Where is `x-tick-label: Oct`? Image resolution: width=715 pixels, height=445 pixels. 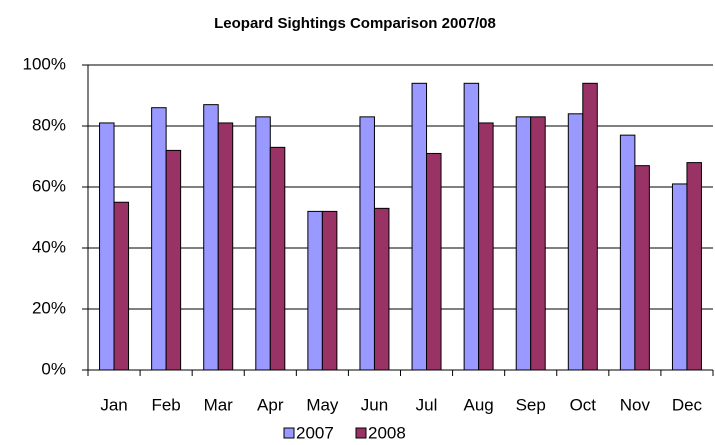
x-tick-label: Oct is located at coordinates (583, 404).